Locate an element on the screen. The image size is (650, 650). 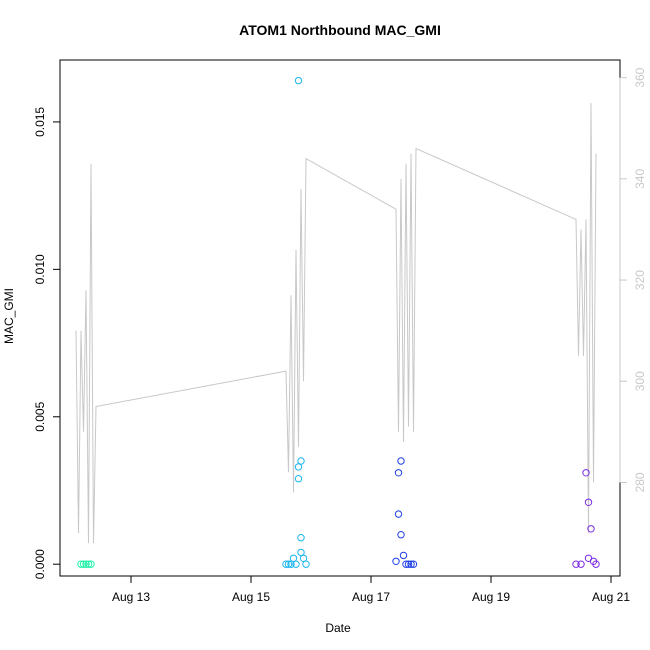
x-tick-label: Aug 13 is located at coordinates (131, 597).